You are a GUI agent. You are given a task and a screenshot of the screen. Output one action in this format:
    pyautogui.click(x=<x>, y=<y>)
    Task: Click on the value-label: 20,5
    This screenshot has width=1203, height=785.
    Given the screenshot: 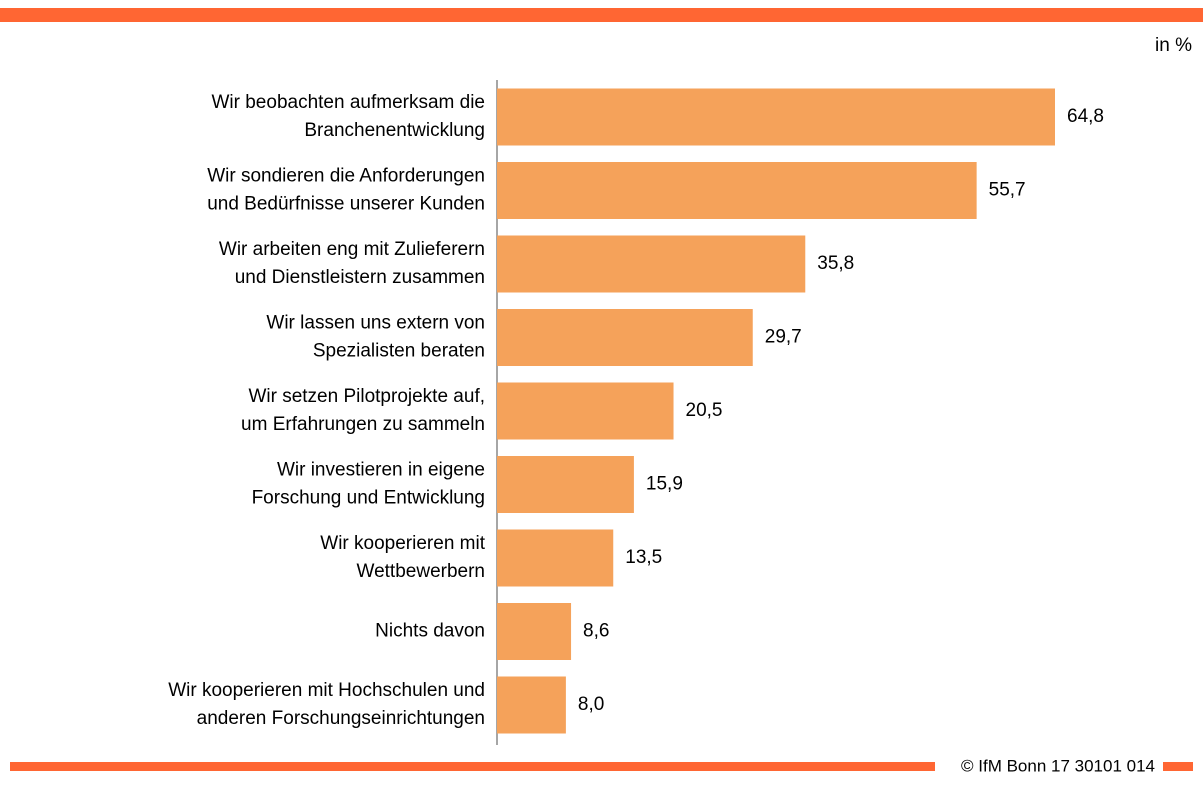 What is the action you would take?
    pyautogui.click(x=704, y=410)
    